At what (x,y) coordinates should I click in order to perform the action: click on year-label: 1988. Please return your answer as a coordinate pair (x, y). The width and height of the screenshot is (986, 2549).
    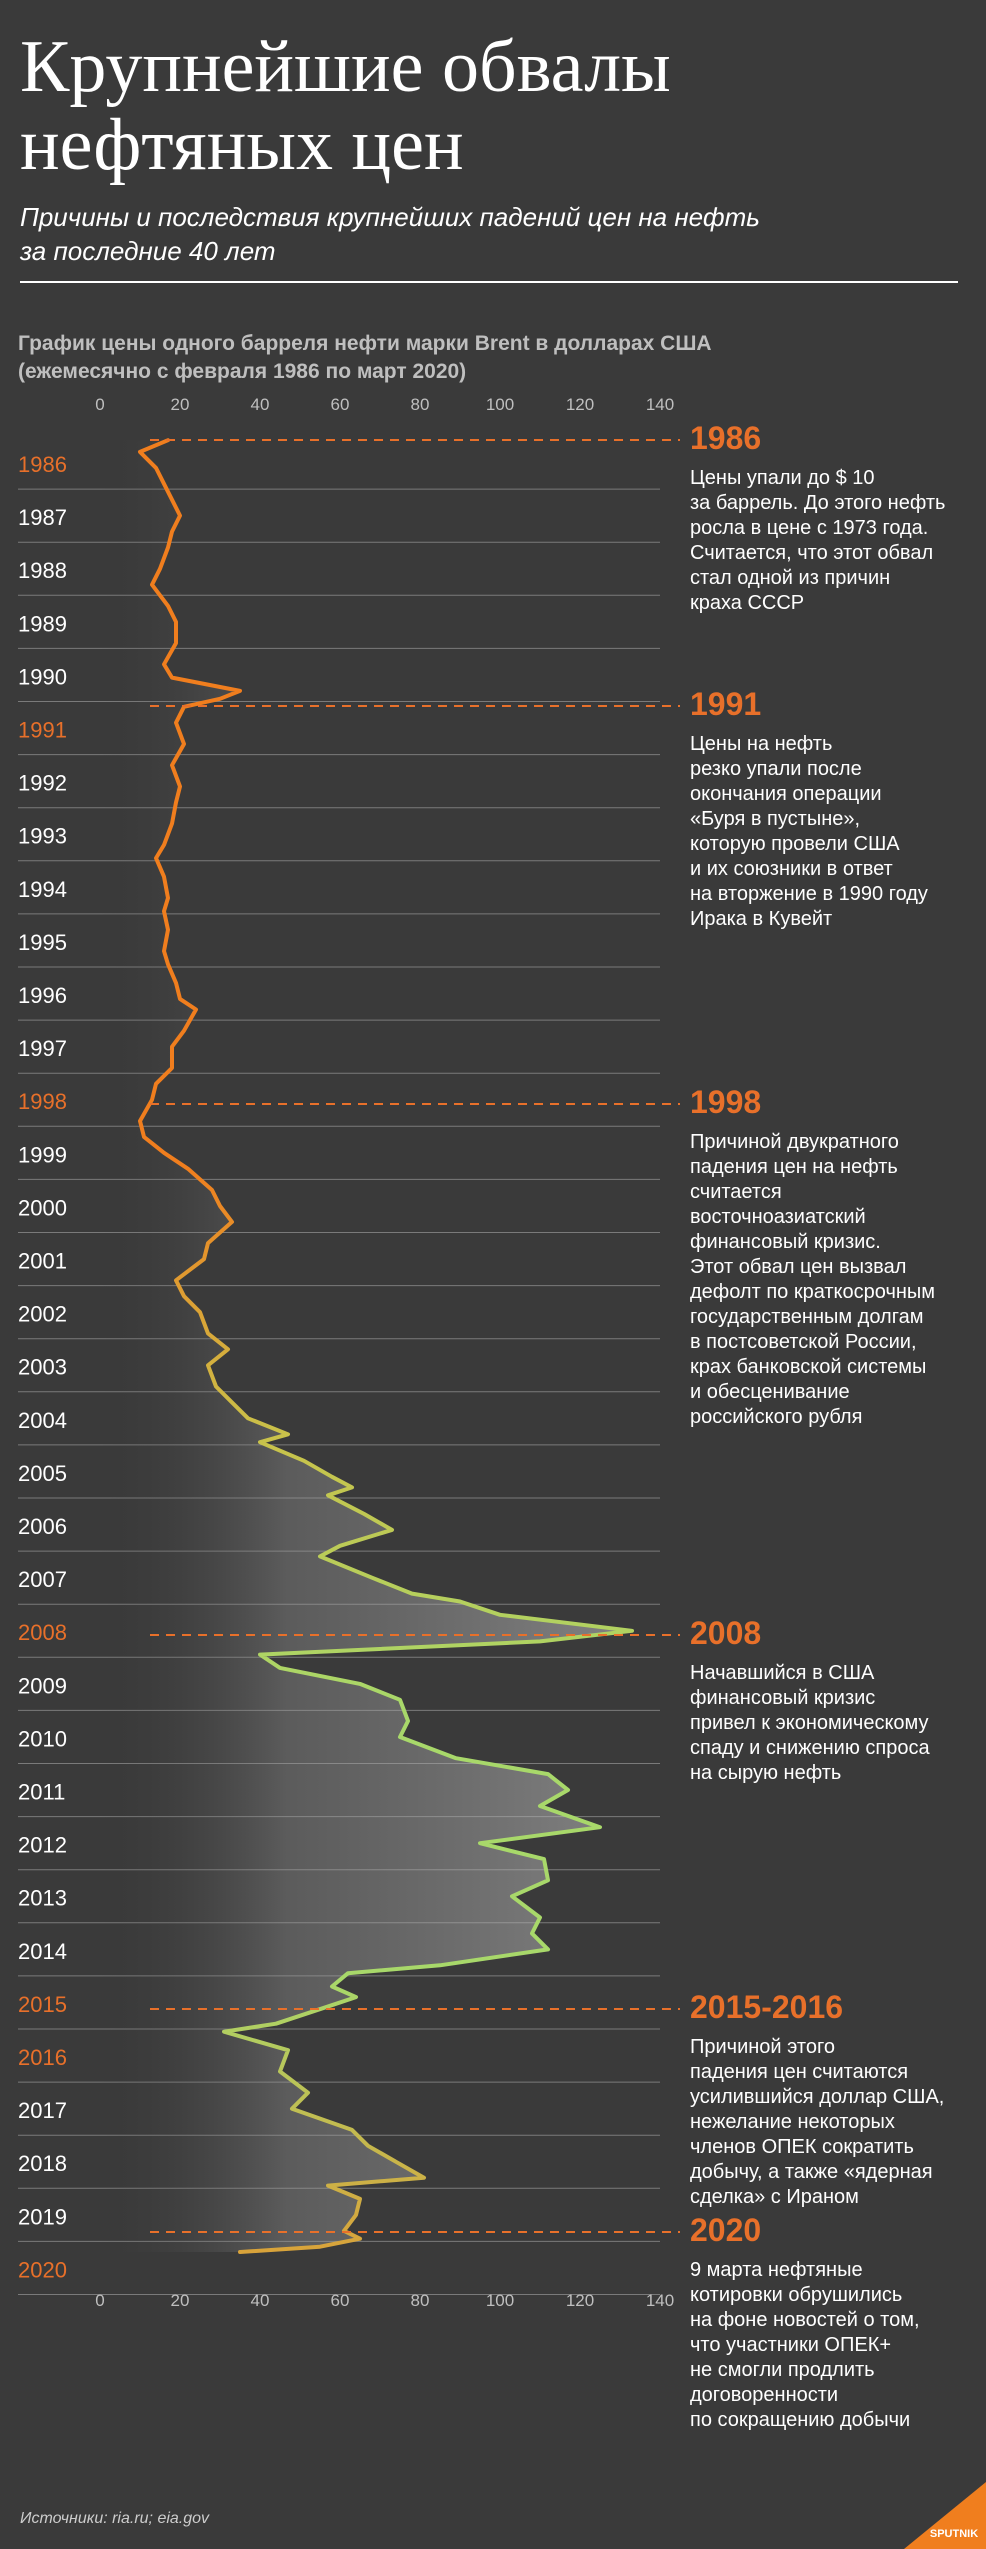
    Looking at the image, I should click on (42, 570).